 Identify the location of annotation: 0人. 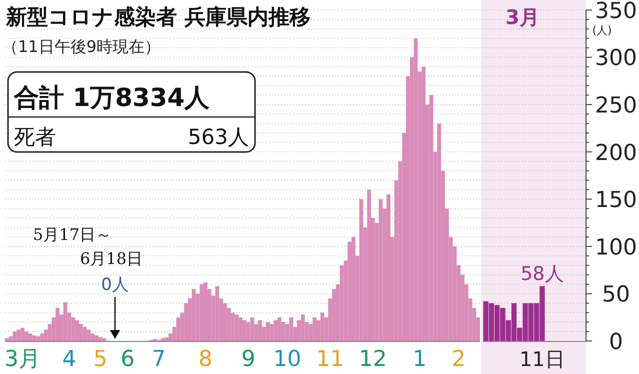
(115, 285).